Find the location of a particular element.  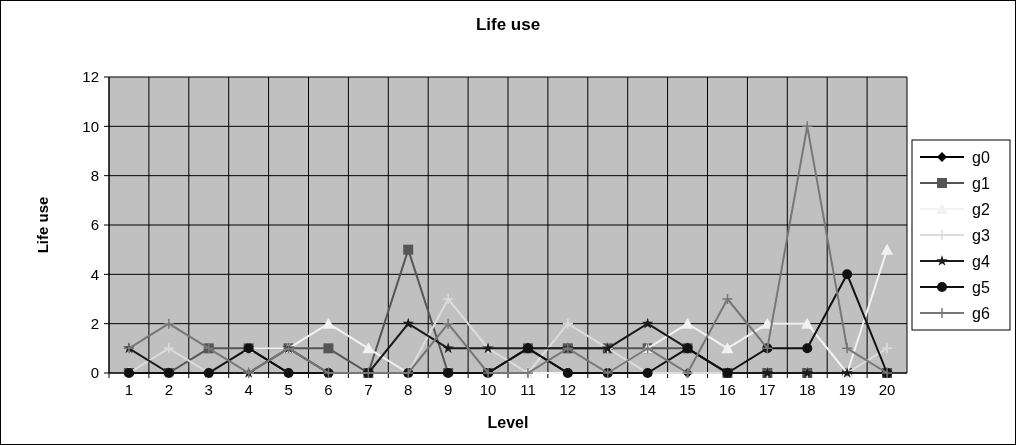

x-tick-label: 11 is located at coordinates (528, 389).